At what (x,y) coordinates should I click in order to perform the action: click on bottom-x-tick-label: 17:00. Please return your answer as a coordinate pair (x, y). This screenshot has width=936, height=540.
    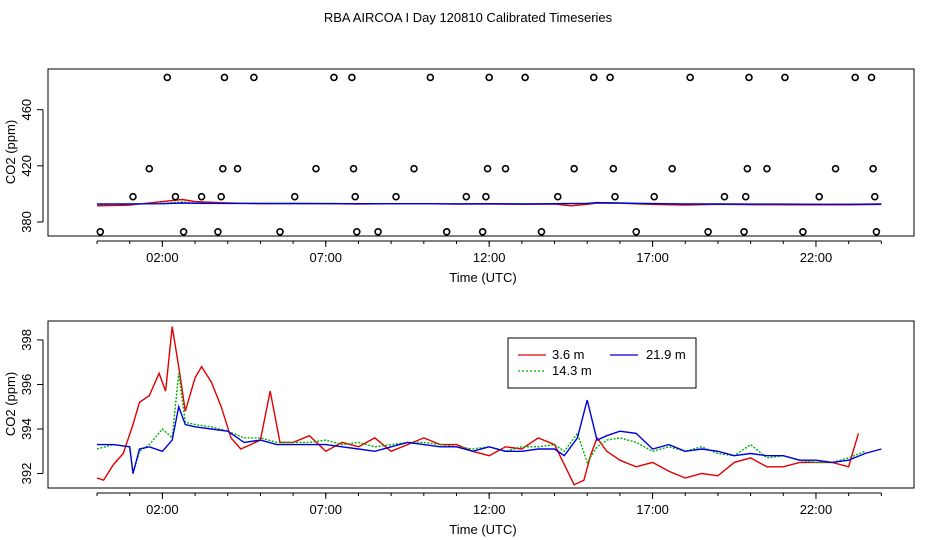
    Looking at the image, I should click on (652, 509).